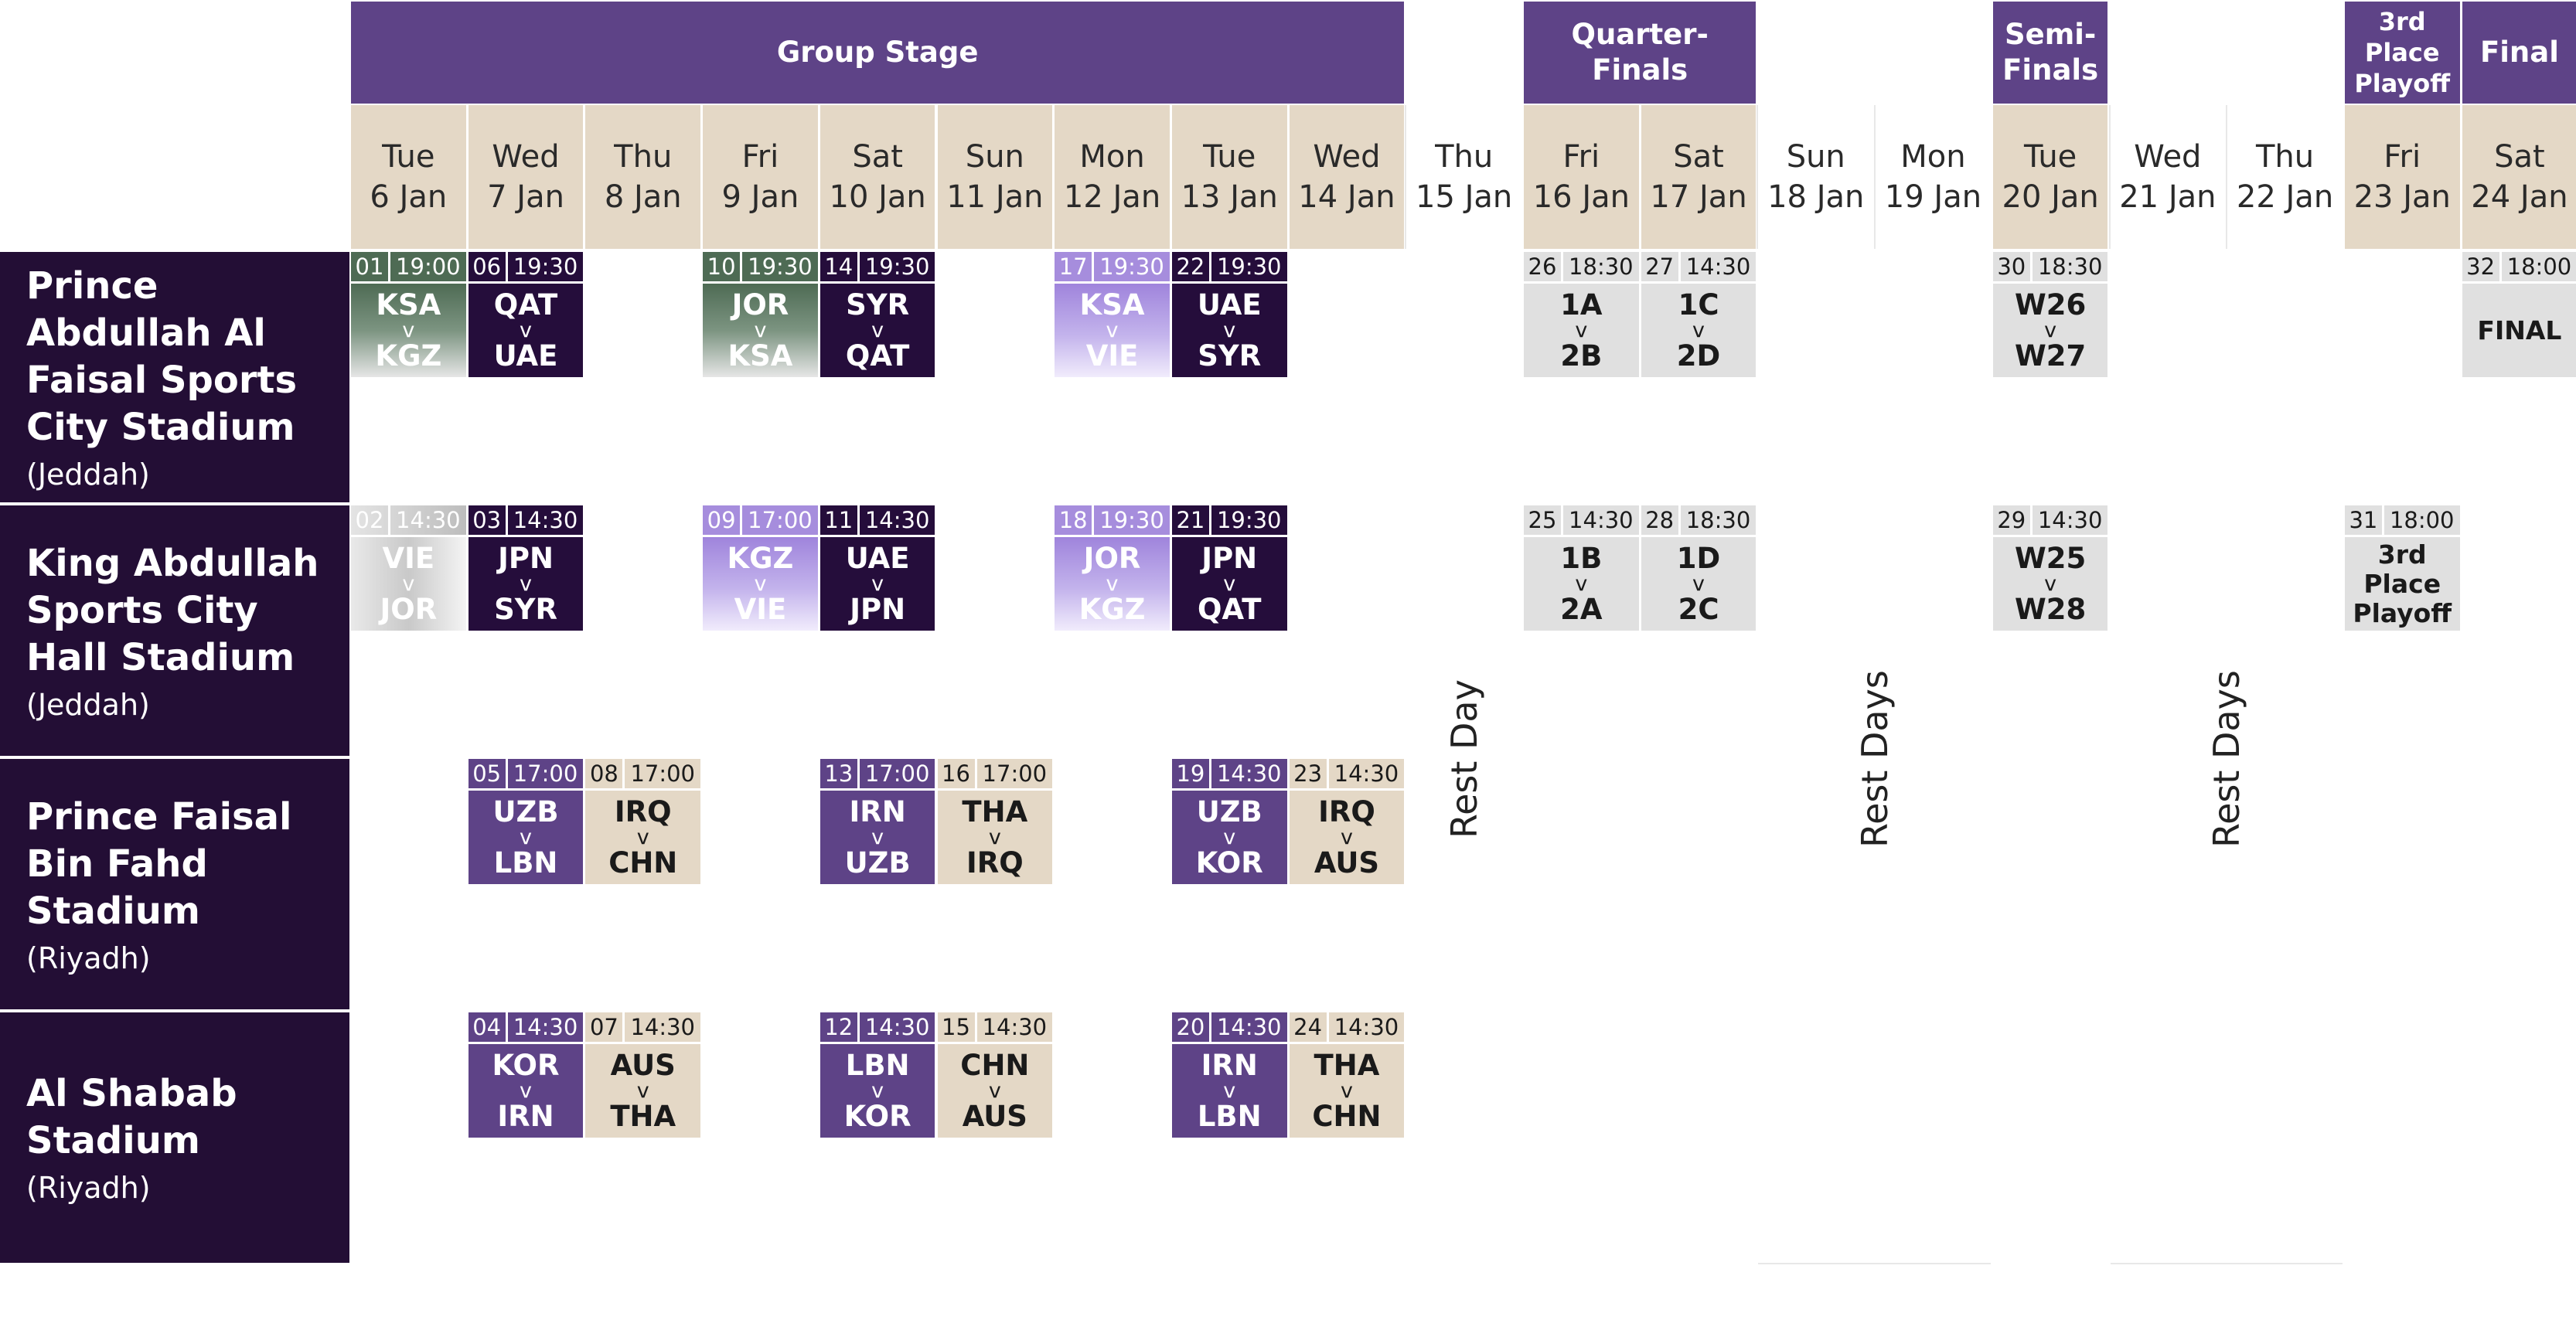  What do you see at coordinates (1347, 837) in the screenshot?
I see `match-body: IRQ v AUS` at bounding box center [1347, 837].